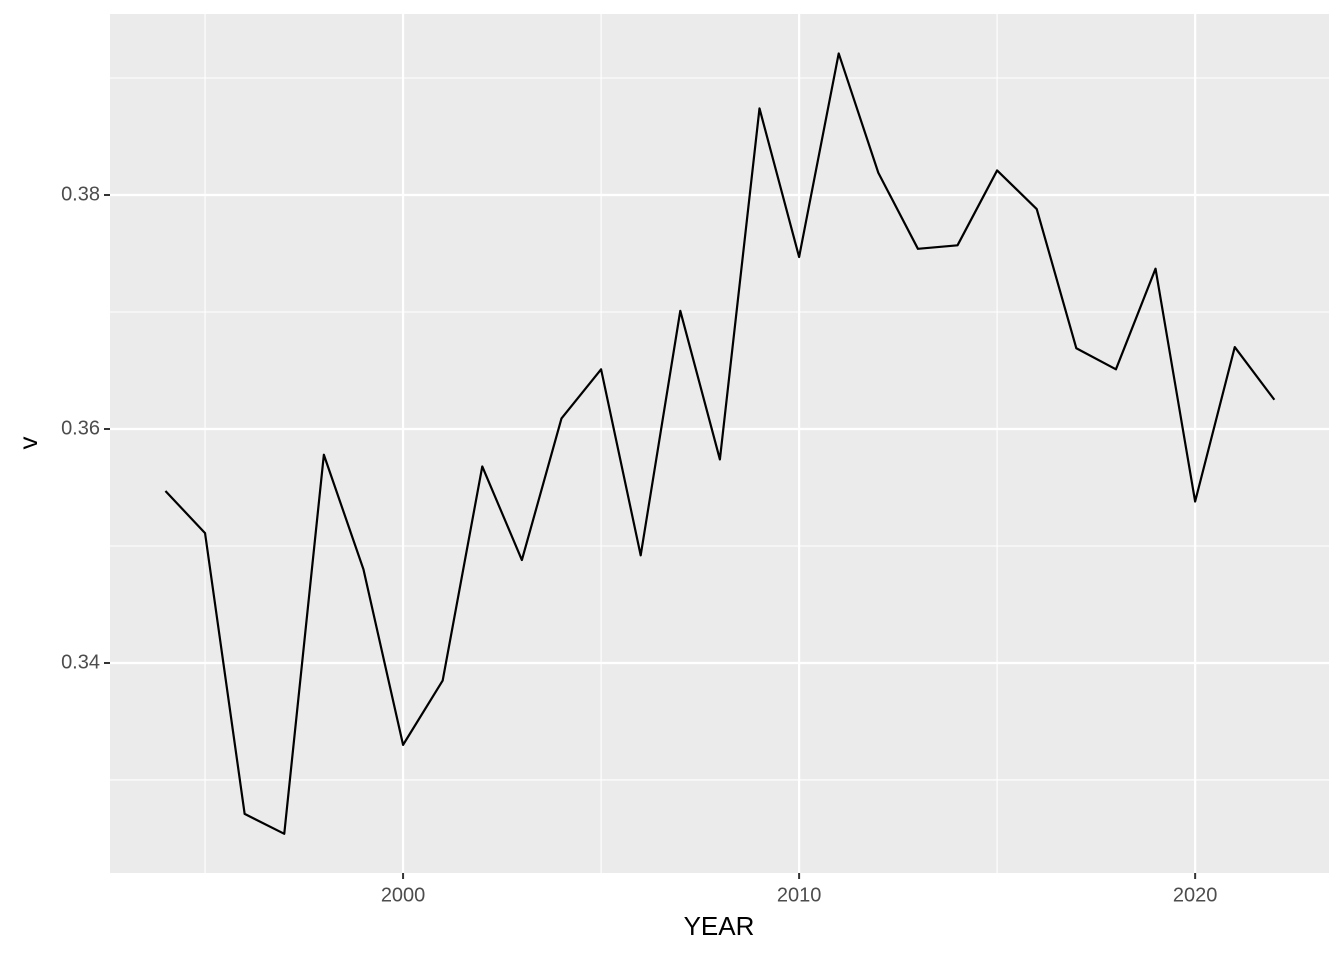  I want to click on y-tick-label: 0.34, so click(80, 662).